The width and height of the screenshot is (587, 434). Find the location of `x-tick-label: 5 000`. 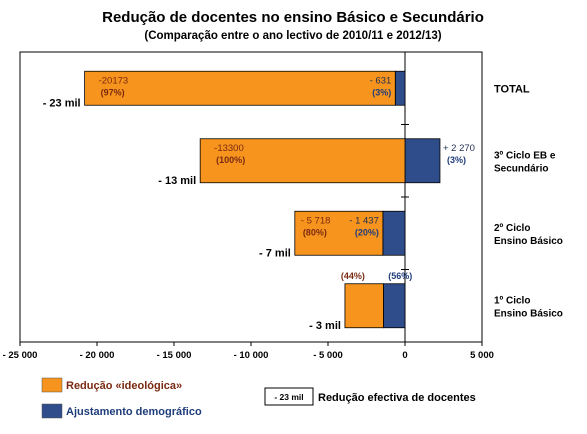

x-tick-label: 5 000 is located at coordinates (482, 355).